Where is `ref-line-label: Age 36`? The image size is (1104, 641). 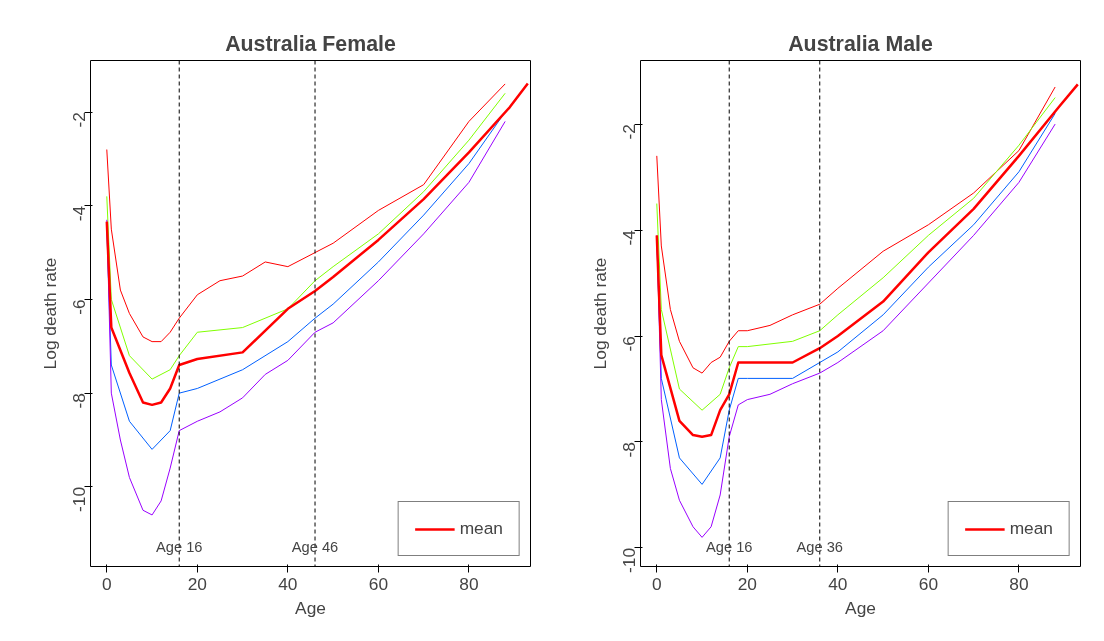 ref-line-label: Age 36 is located at coordinates (819, 546).